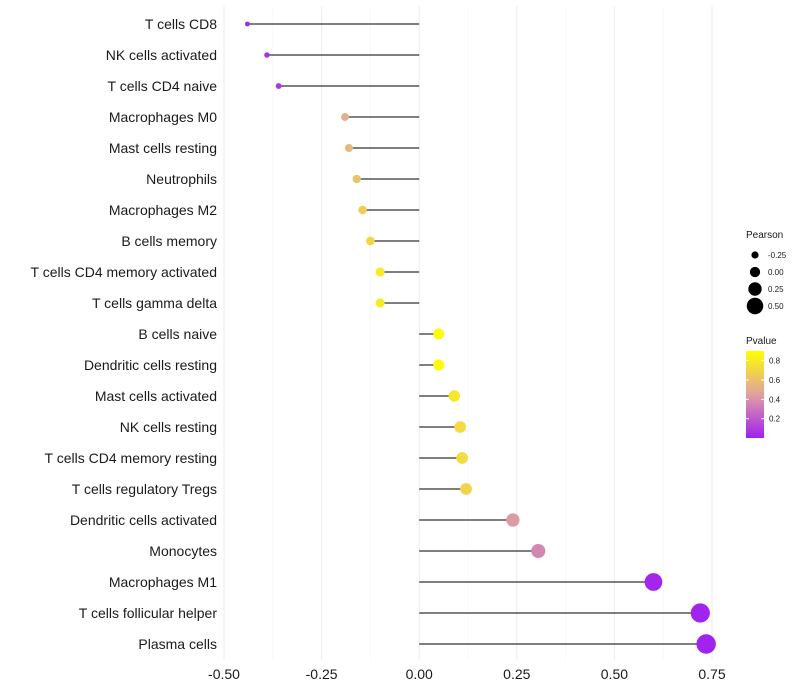 This screenshot has width=800, height=700. Describe the element at coordinates (144, 489) in the screenshot. I see `y-label: T cells regulatory Tregs` at that location.